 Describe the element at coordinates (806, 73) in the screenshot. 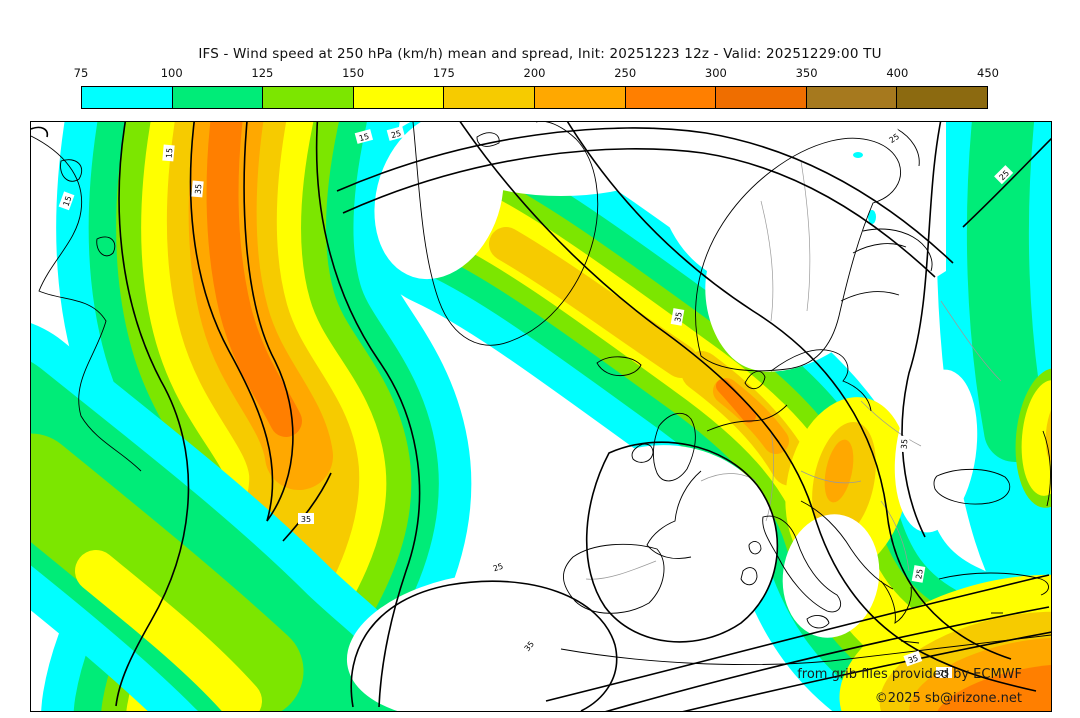

I see `colorbar-tick-350: 350` at that location.